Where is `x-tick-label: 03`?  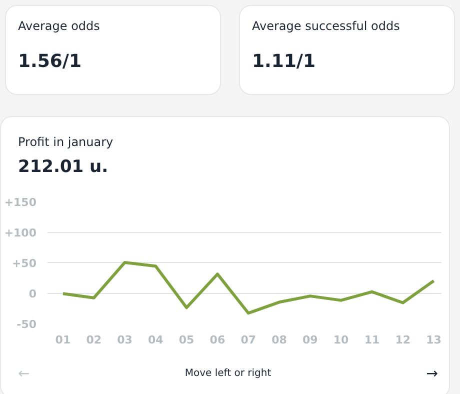 x-tick-label: 03 is located at coordinates (124, 340).